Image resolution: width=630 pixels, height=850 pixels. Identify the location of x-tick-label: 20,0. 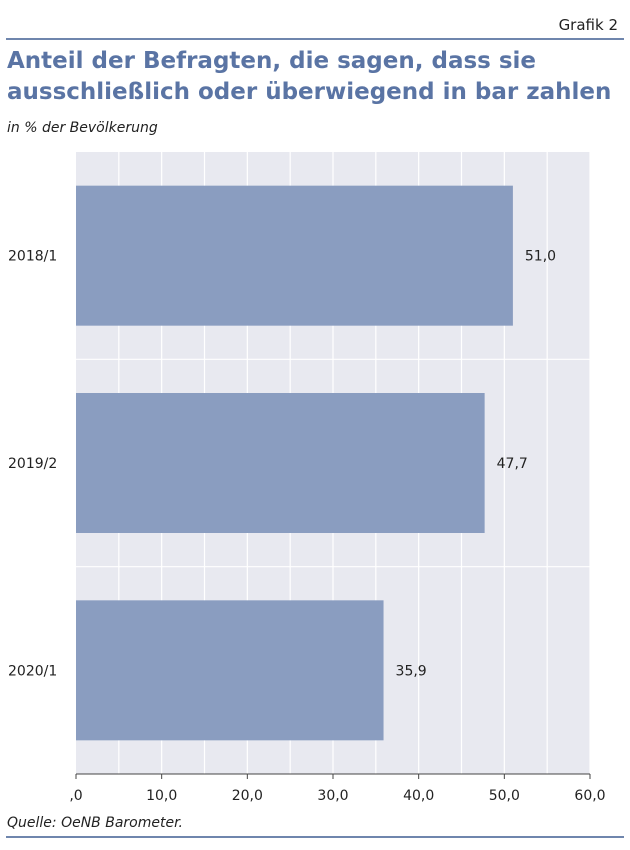
(247, 796).